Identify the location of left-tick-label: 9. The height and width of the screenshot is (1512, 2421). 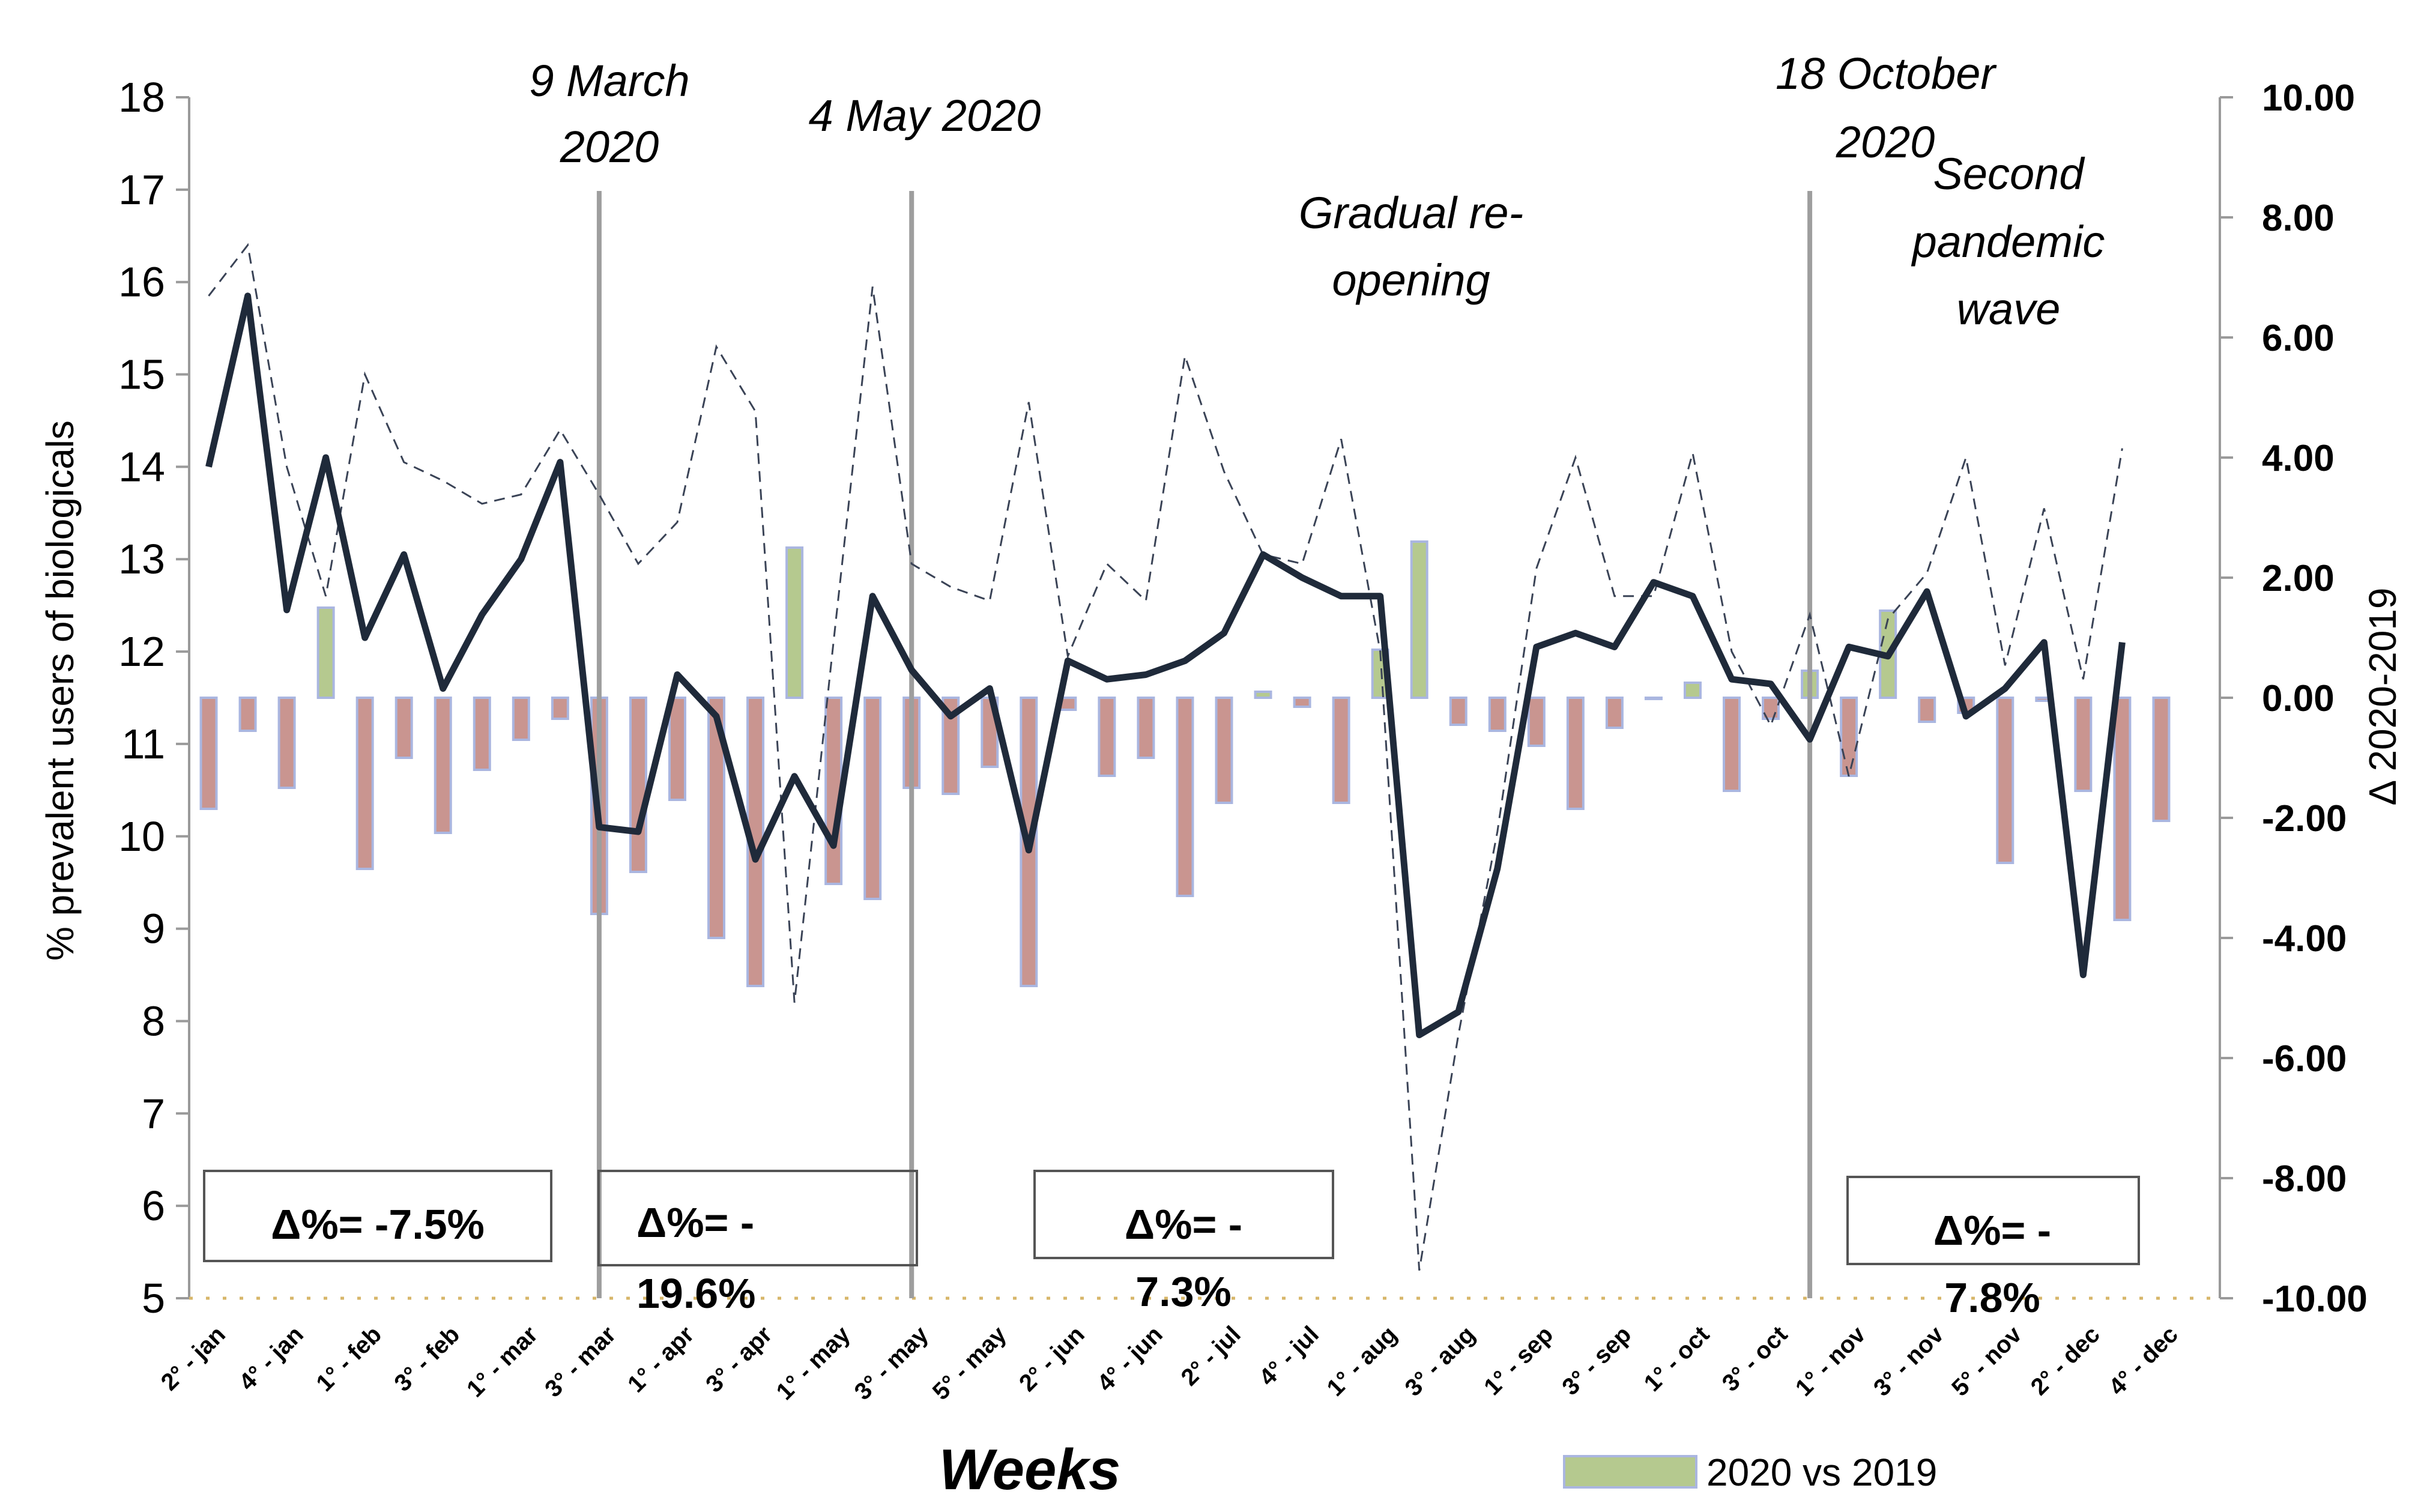
(153, 929).